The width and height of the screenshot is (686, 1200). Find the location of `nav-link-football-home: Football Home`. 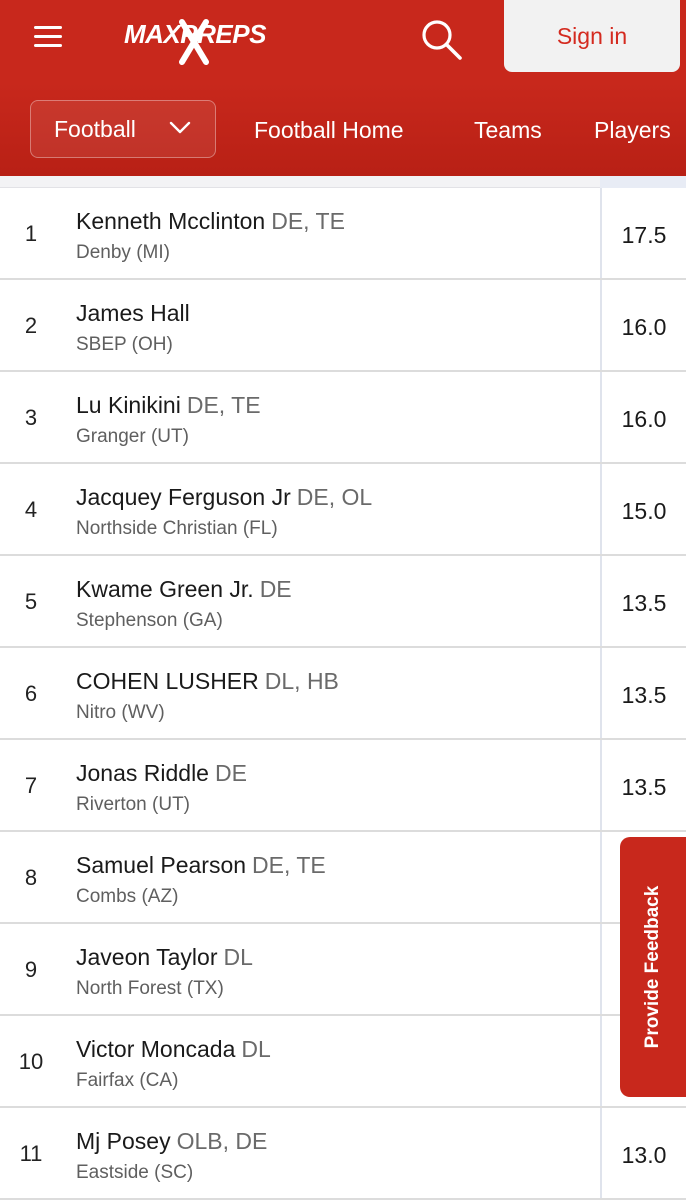

nav-link-football-home: Football Home is located at coordinates (329, 130).